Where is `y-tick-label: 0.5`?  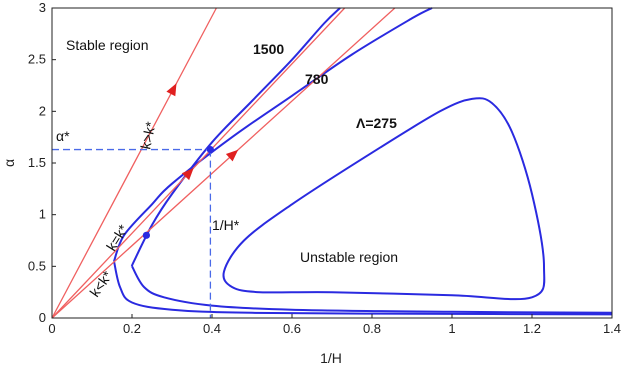 y-tick-label: 0.5 is located at coordinates (37, 265).